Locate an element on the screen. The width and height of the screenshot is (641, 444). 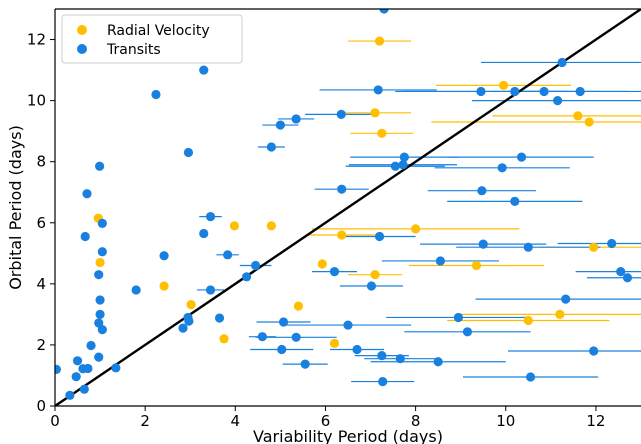
x-tick-label: 8 is located at coordinates (416, 421).